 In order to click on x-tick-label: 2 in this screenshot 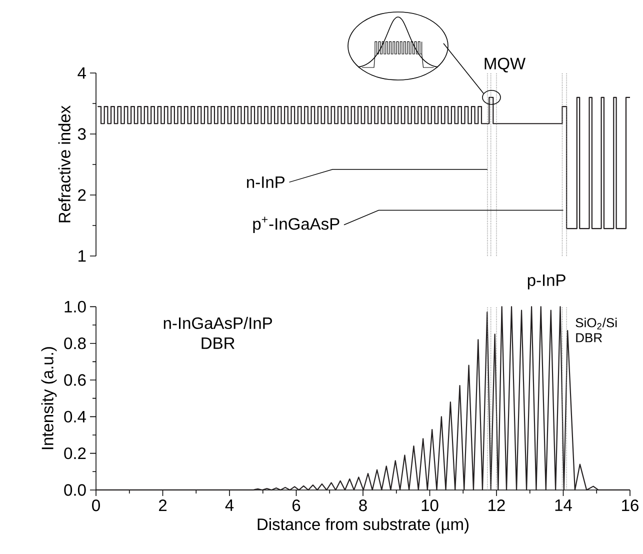, I will do `click(162, 506)`.